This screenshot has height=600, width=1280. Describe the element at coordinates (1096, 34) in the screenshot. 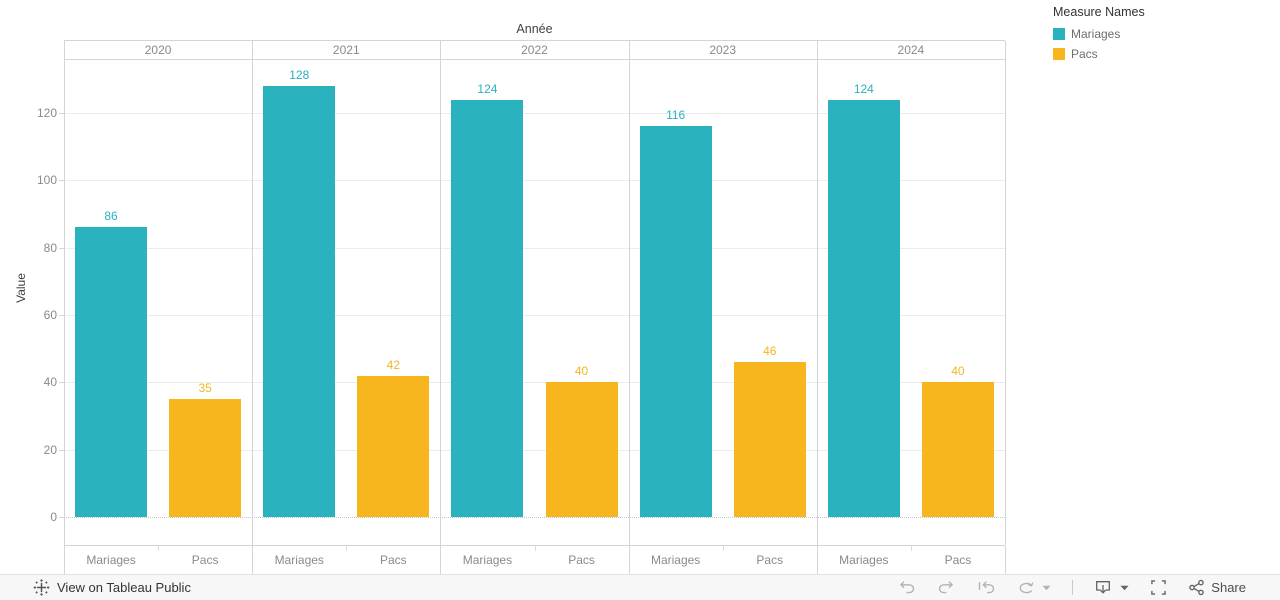

I see `legend-item-label: Mariages` at that location.